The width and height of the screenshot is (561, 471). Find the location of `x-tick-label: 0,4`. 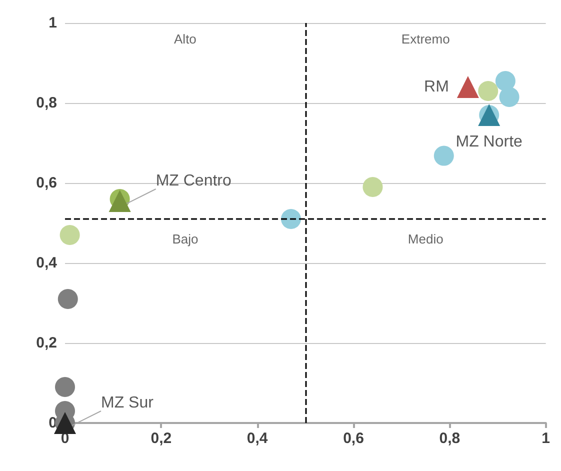

x-tick-label: 0,4 is located at coordinates (257, 438).